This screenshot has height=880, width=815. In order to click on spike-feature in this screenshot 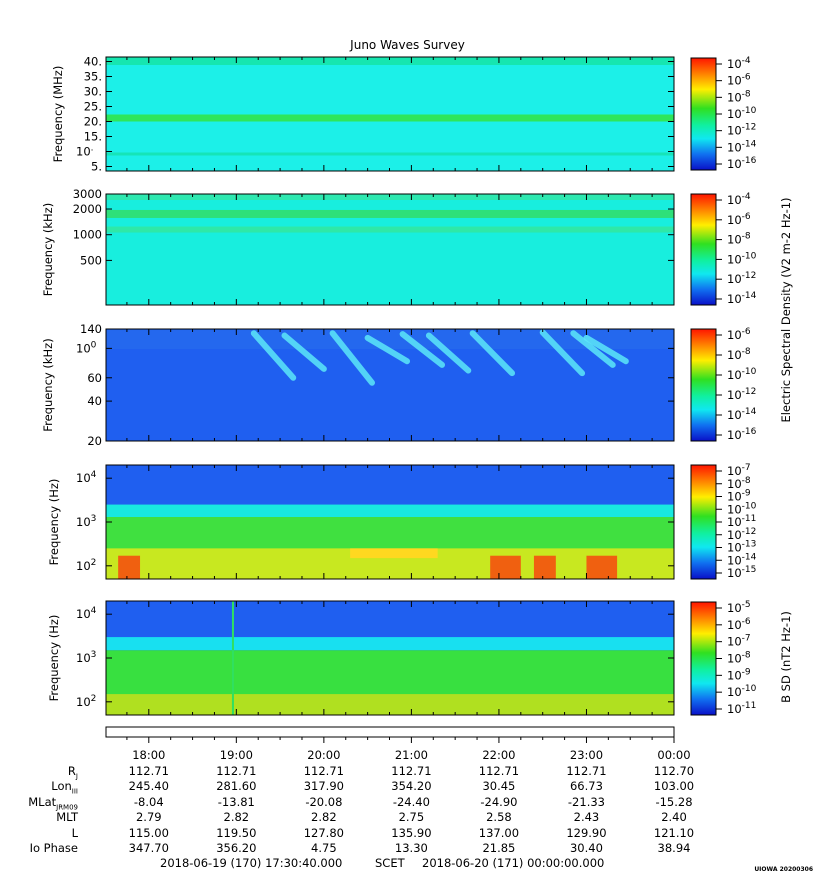, I will do `click(232, 658)`.